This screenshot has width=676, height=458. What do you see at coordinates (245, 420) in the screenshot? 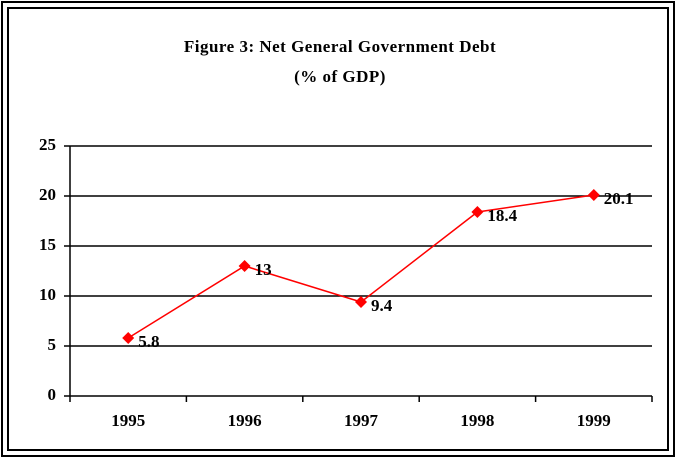
I see `x-tick-label: 1996` at bounding box center [245, 420].